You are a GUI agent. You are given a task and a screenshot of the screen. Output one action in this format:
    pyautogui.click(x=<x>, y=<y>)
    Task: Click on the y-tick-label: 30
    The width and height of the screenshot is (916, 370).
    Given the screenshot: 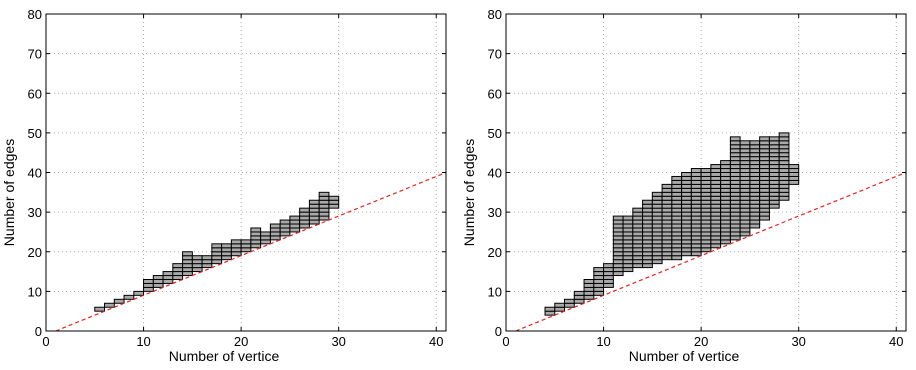 What is the action you would take?
    pyautogui.click(x=495, y=212)
    